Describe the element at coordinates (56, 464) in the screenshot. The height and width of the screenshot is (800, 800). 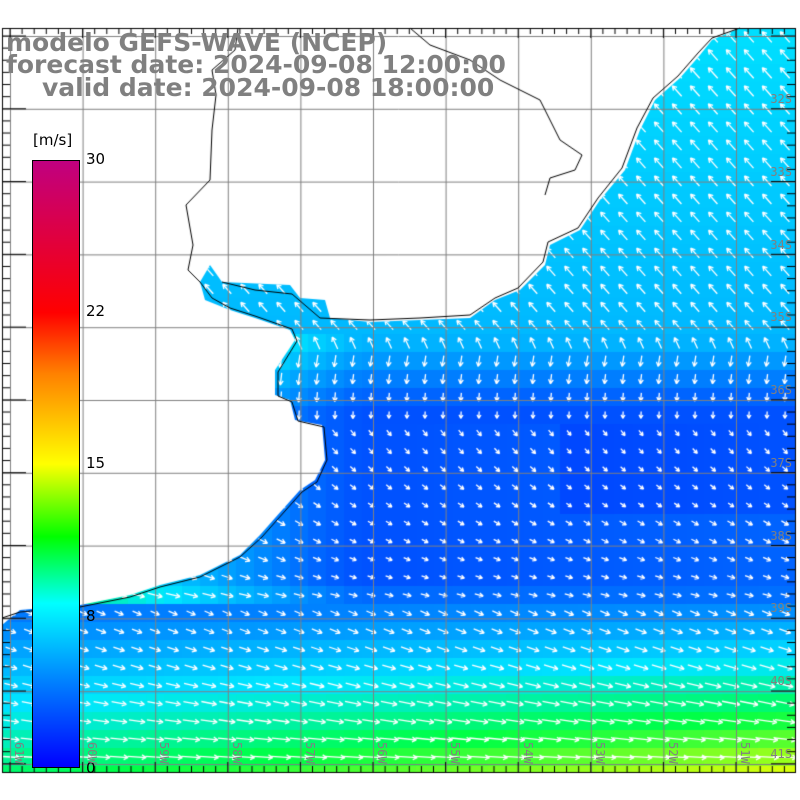
I see `colorbar` at that location.